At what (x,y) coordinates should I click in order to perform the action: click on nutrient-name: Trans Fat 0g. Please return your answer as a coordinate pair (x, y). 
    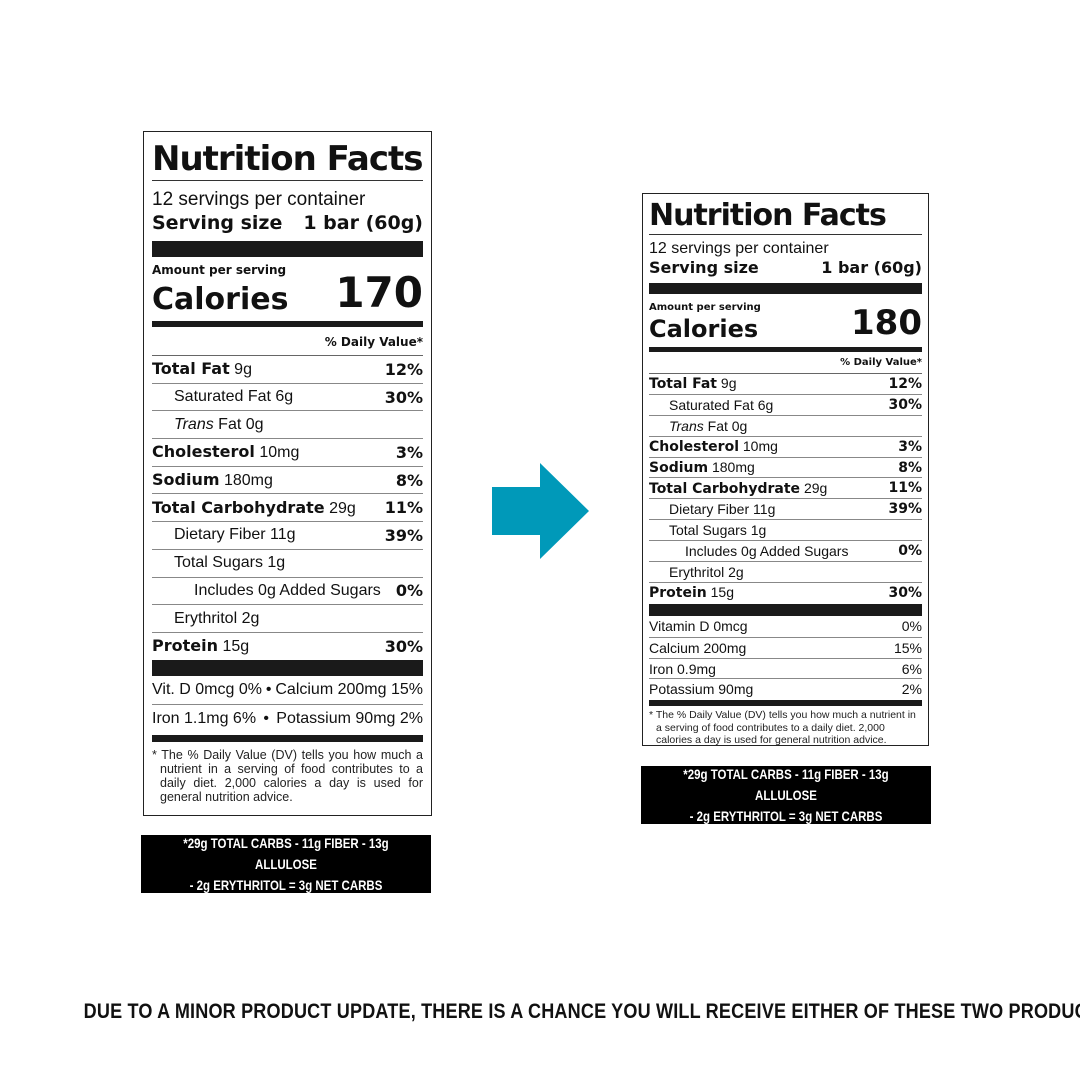
    Looking at the image, I should click on (208, 425).